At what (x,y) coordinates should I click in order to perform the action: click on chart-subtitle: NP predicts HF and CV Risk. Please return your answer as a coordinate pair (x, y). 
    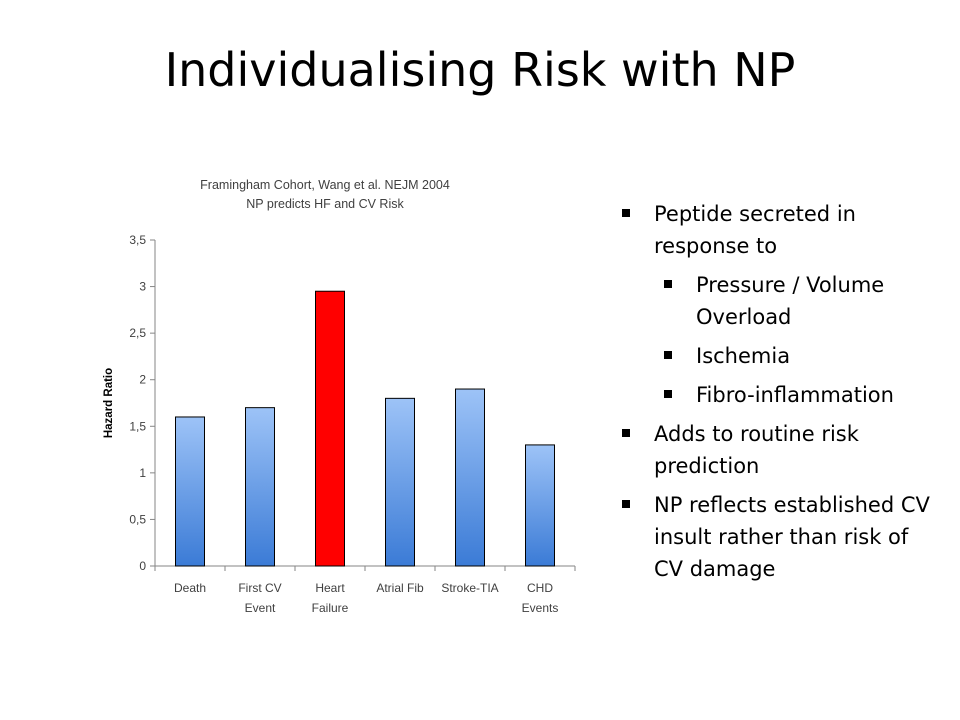
    Looking at the image, I should click on (325, 204).